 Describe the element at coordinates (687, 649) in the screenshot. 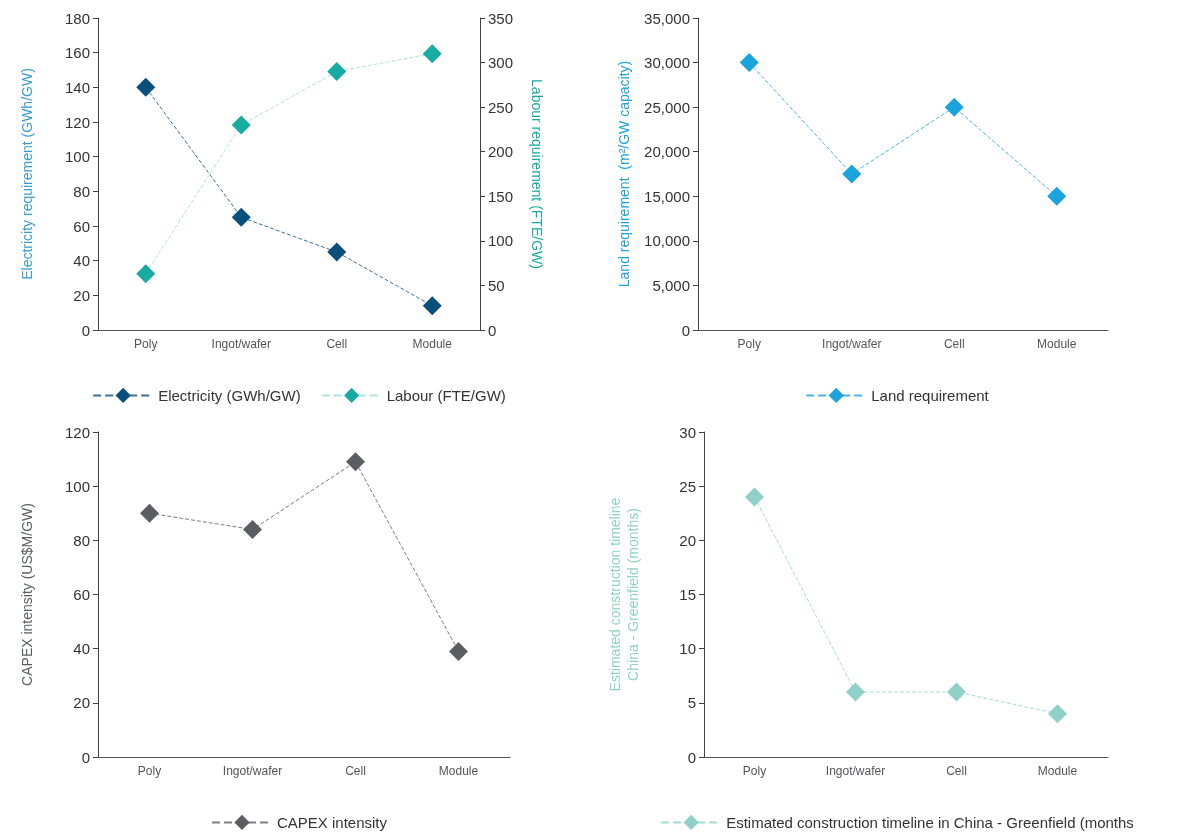

I see `y-tick-label: 10` at that location.